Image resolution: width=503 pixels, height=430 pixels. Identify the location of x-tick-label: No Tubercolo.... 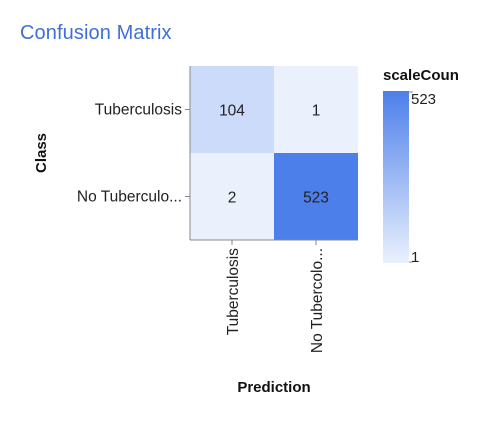
(317, 300).